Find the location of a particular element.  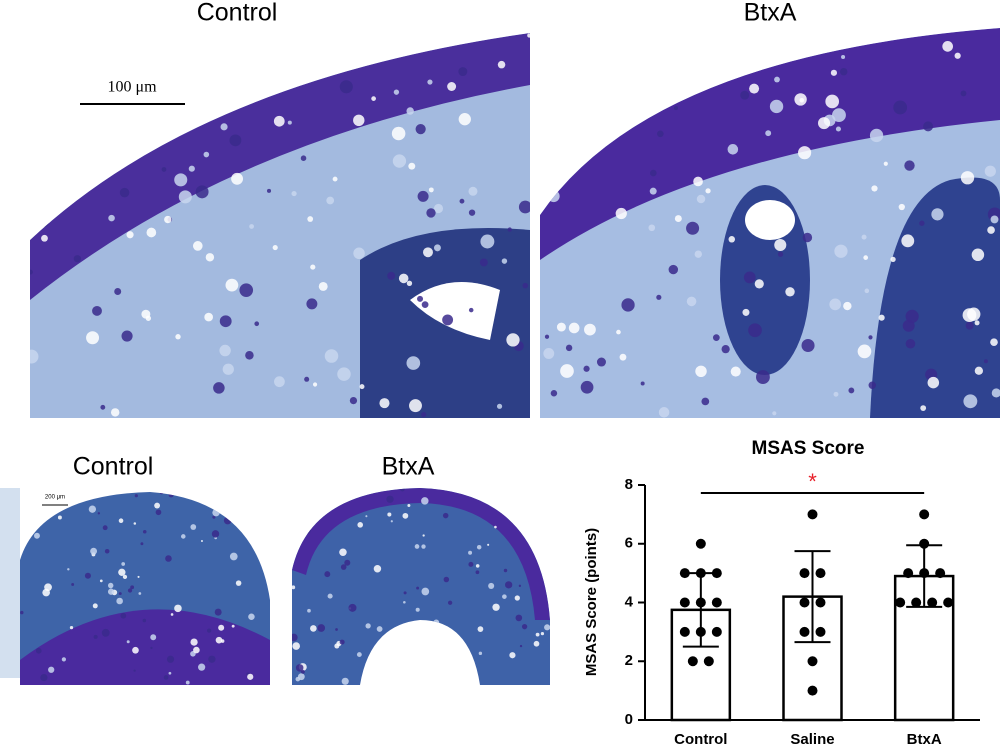

histology-bottom-left is located at coordinates (145, 588).